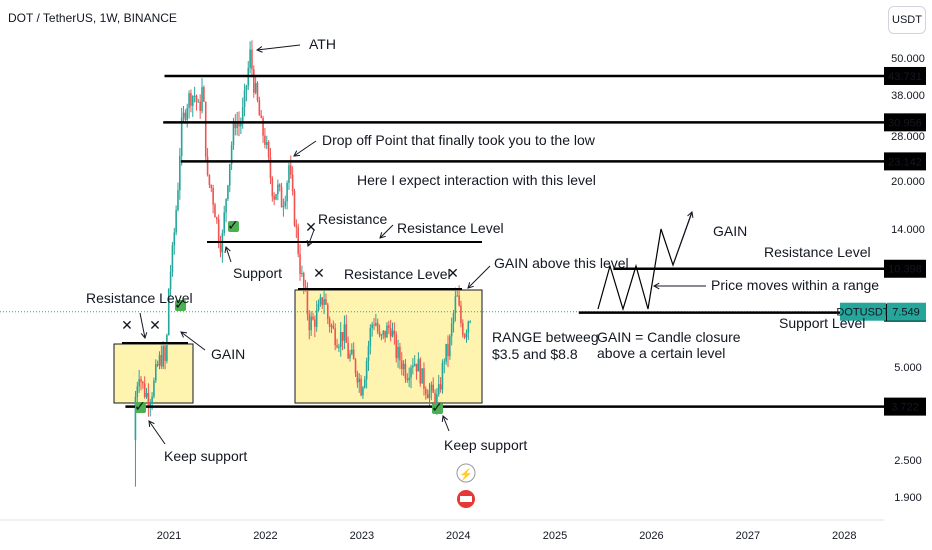 The height and width of the screenshot is (550, 932). Describe the element at coordinates (386, 231) in the screenshot. I see `resistance-level-arrow-line` at that location.